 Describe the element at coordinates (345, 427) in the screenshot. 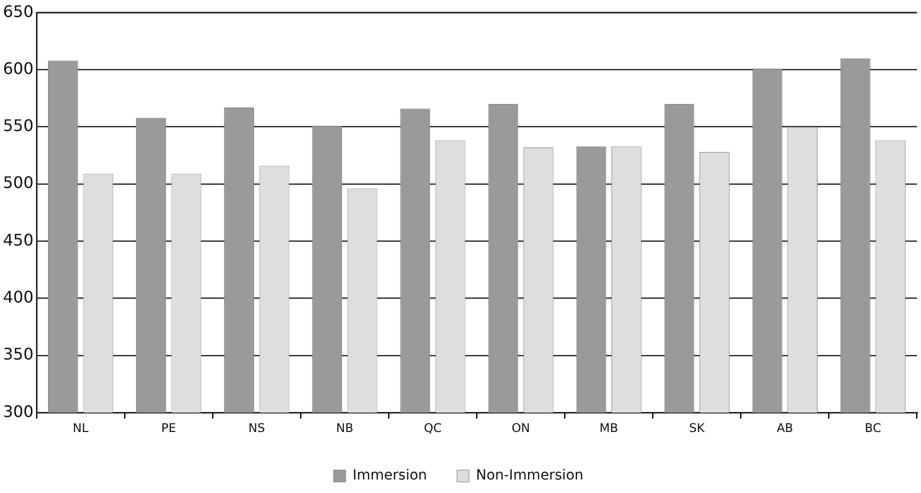

I see `x-tick-label: NB` at that location.